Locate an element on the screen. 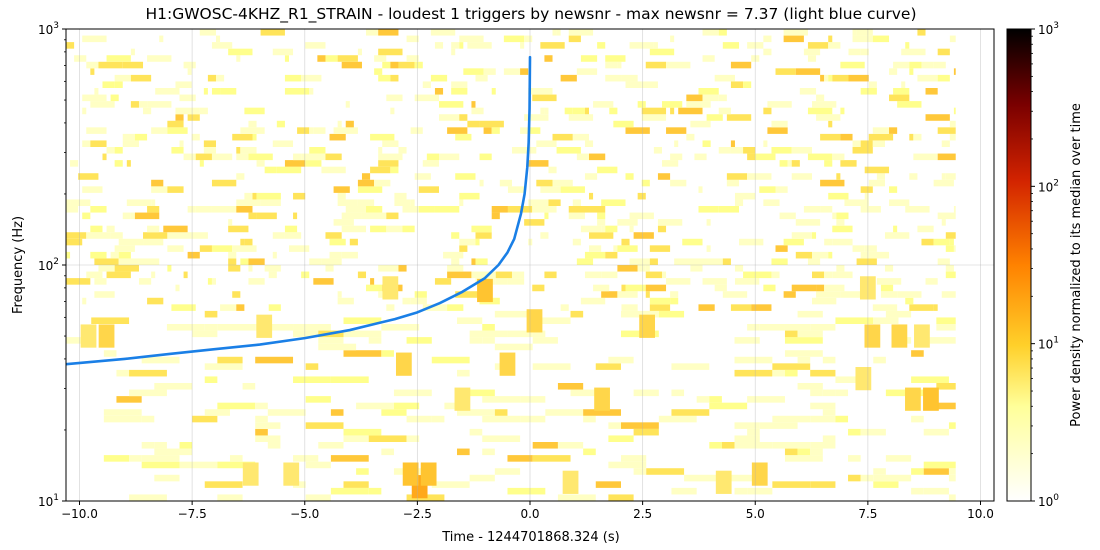 This screenshot has height=550, width=1100. y-tick-label: 10³ is located at coordinates (48, 29).